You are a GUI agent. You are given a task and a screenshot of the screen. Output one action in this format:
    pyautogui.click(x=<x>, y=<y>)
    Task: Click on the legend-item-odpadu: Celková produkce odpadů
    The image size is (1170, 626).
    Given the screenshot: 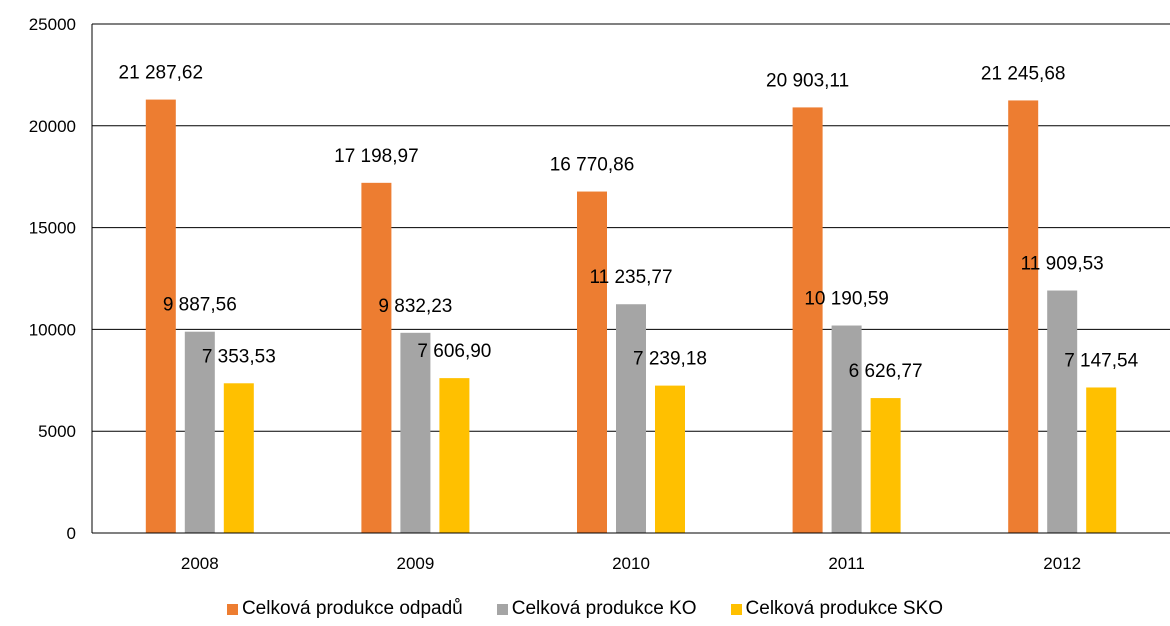 What is the action you would take?
    pyautogui.click(x=344, y=609)
    